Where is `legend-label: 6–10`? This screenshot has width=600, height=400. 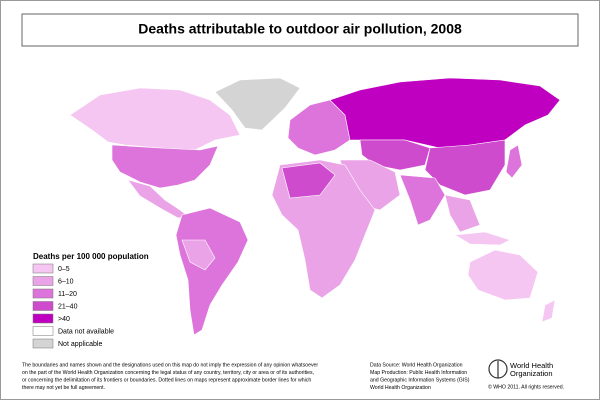 legend-label: 6–10 is located at coordinates (66, 281).